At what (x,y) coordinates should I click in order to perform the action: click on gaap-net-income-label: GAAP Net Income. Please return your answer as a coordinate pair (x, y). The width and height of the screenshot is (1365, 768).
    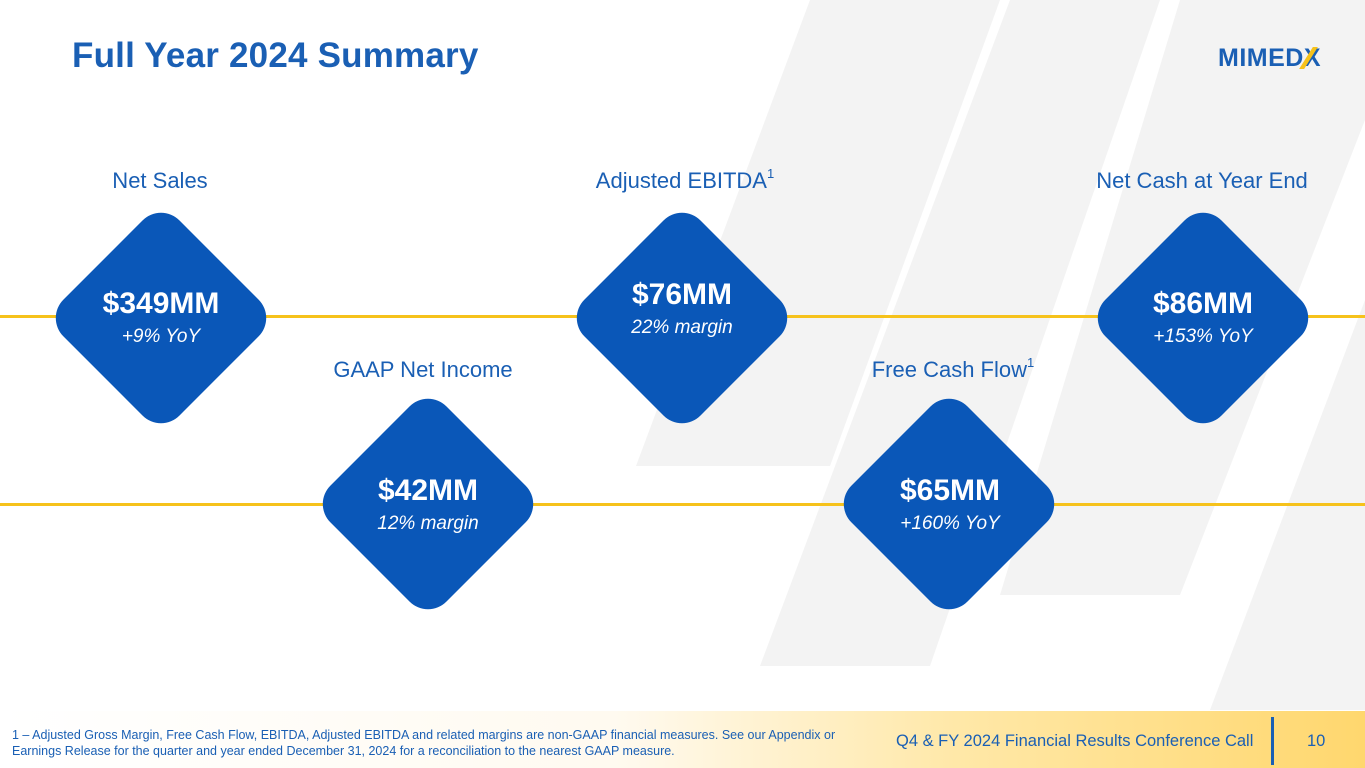
    Looking at the image, I should click on (423, 369).